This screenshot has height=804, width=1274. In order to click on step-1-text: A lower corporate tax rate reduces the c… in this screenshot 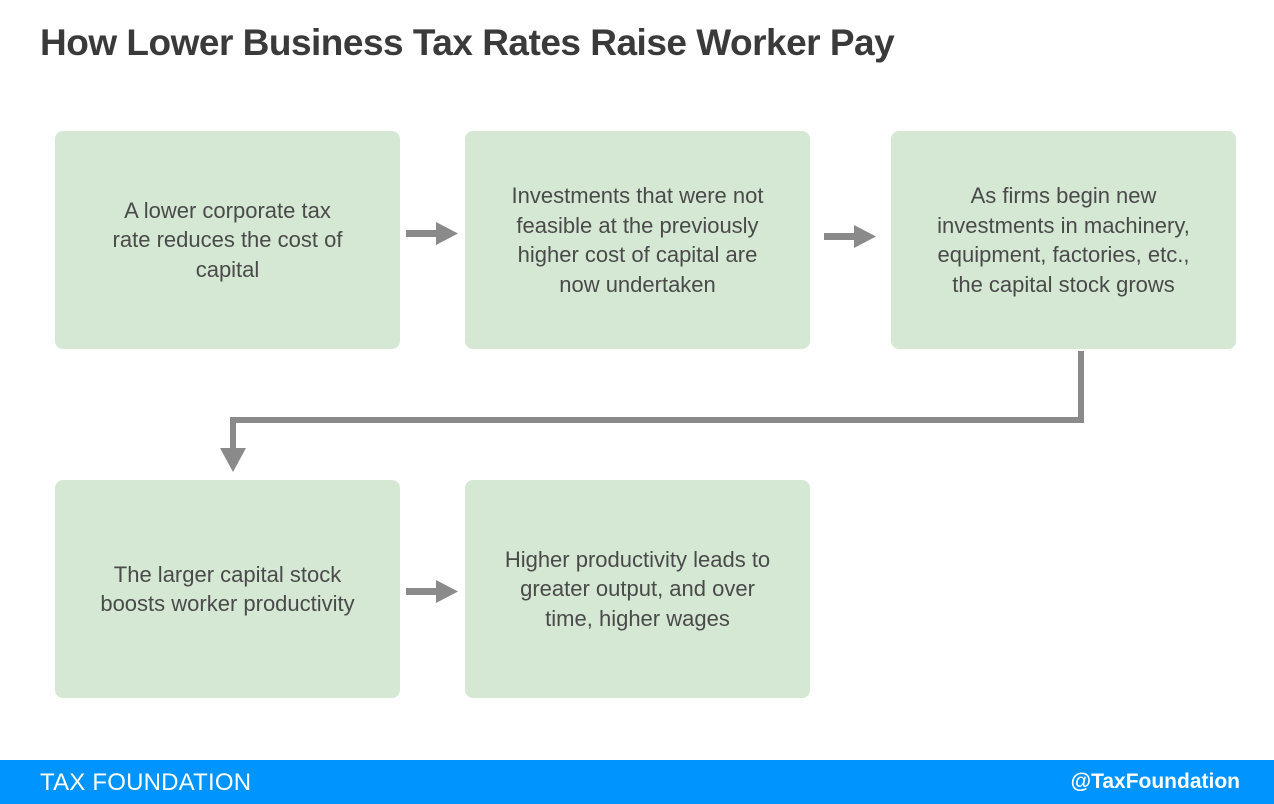, I will do `click(227, 239)`.